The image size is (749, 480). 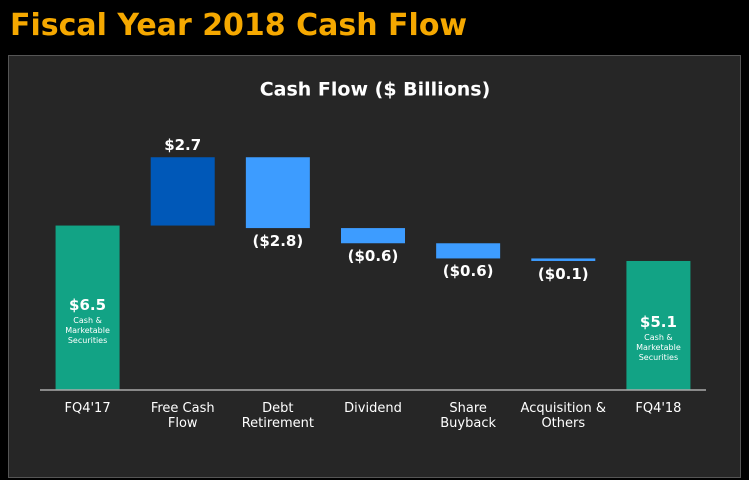 What do you see at coordinates (658, 322) in the screenshot?
I see `value-label: $5.1` at bounding box center [658, 322].